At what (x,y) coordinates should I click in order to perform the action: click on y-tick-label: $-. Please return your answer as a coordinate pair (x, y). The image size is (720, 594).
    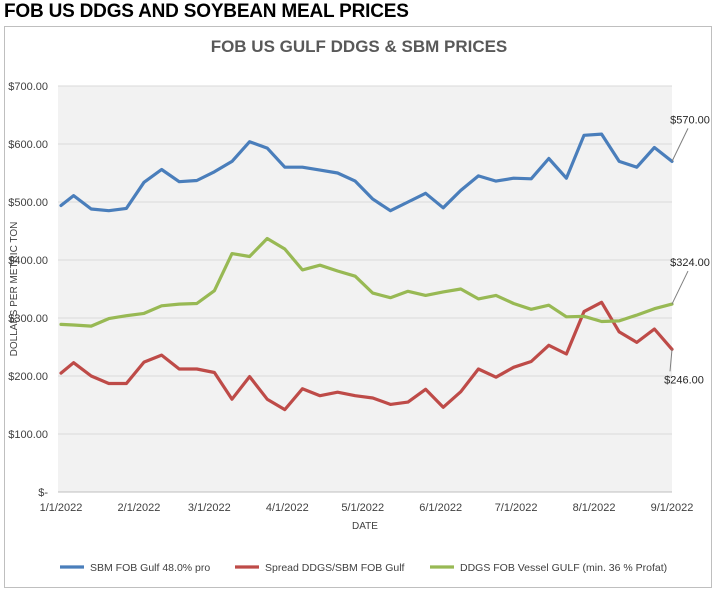
    Looking at the image, I should click on (43, 493).